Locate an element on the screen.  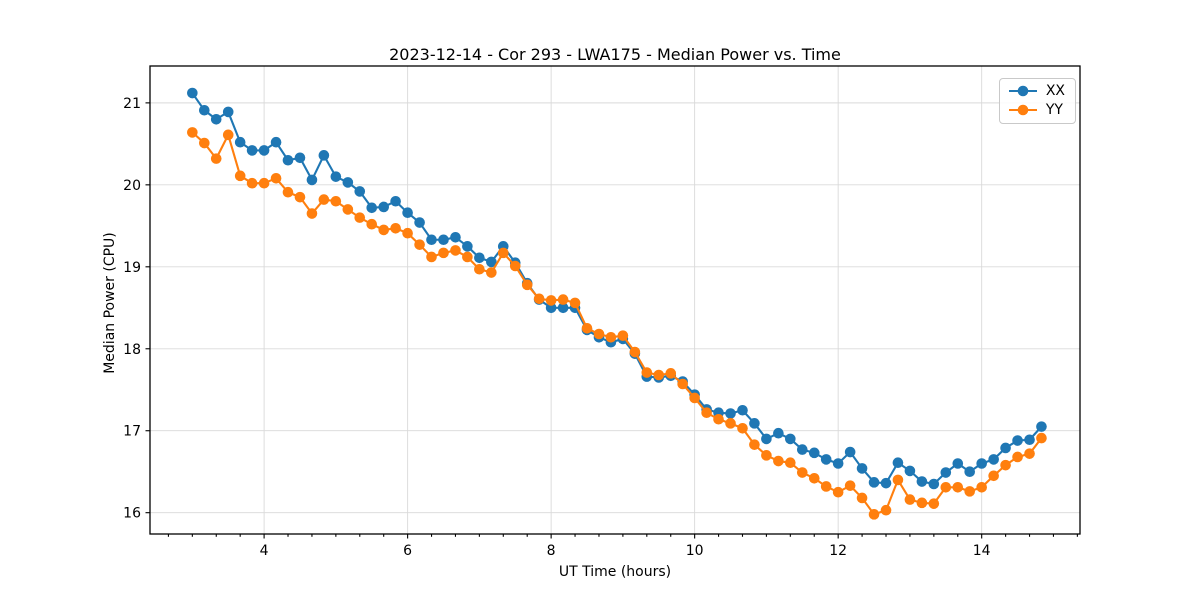
y-tick-label: 19 is located at coordinates (132, 268).